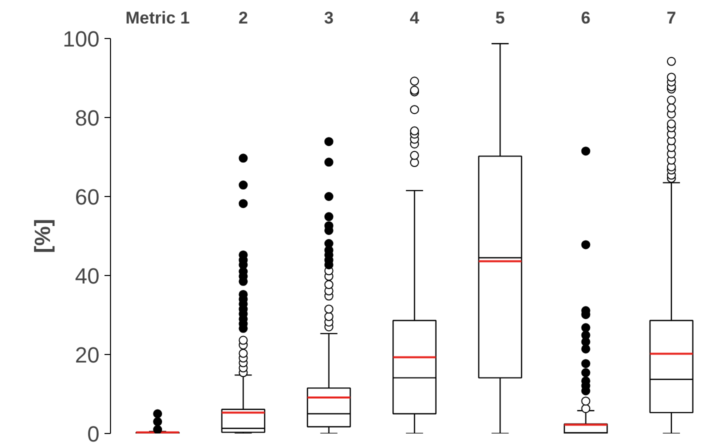 The height and width of the screenshot is (447, 718). What do you see at coordinates (157, 18) in the screenshot?
I see `x-tick-label: Metric 1` at bounding box center [157, 18].